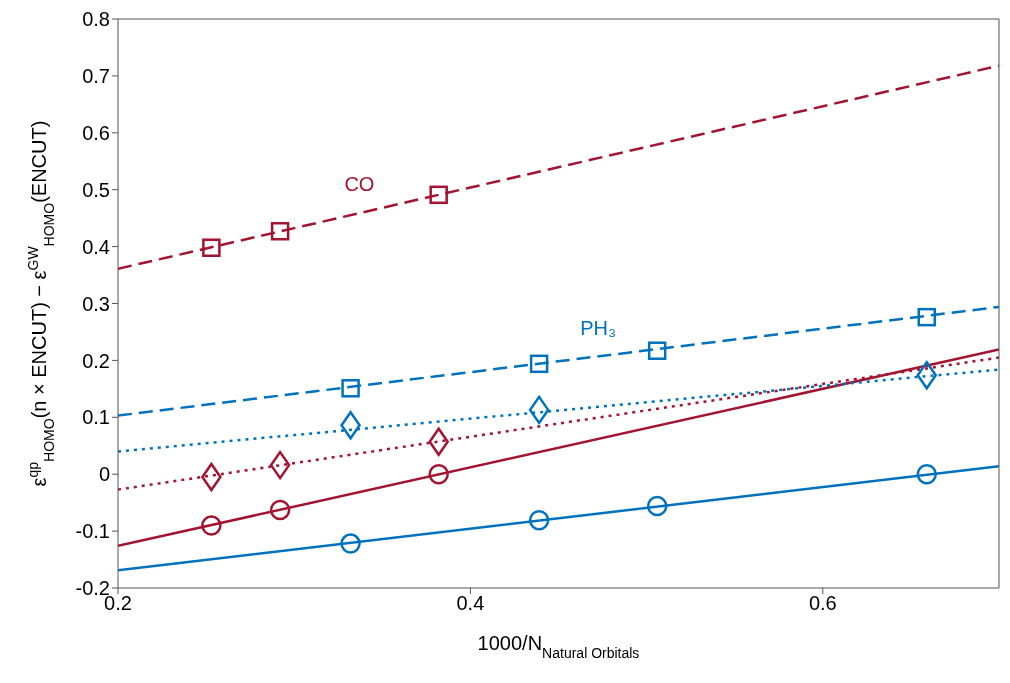 This screenshot has width=1010, height=683. Describe the element at coordinates (96, 132) in the screenshot. I see `y-tick-label: 0.6` at that location.